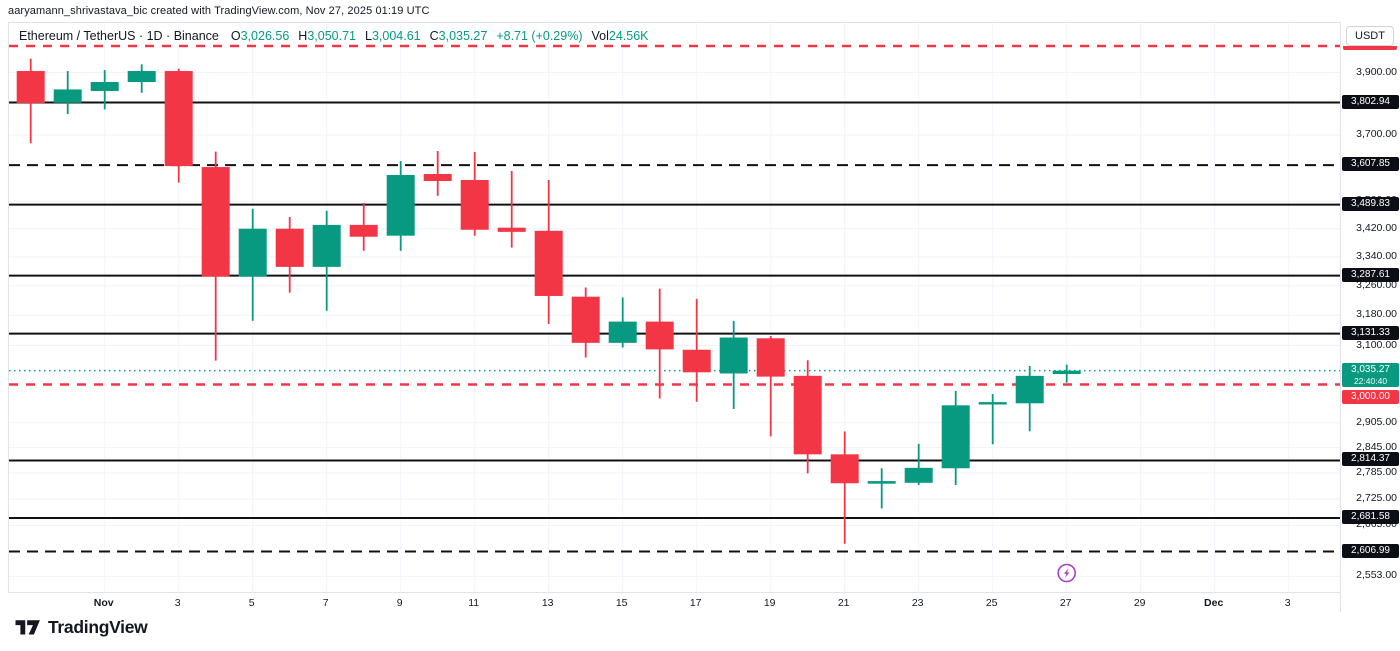  What do you see at coordinates (177, 603) in the screenshot?
I see `date-tick-3-4: 3` at bounding box center [177, 603].